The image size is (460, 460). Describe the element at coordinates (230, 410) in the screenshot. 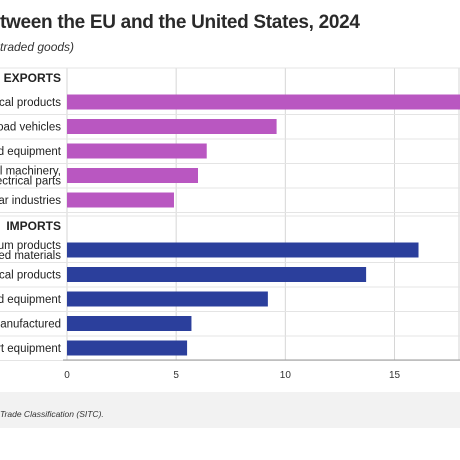

I see `footer-band` at that location.